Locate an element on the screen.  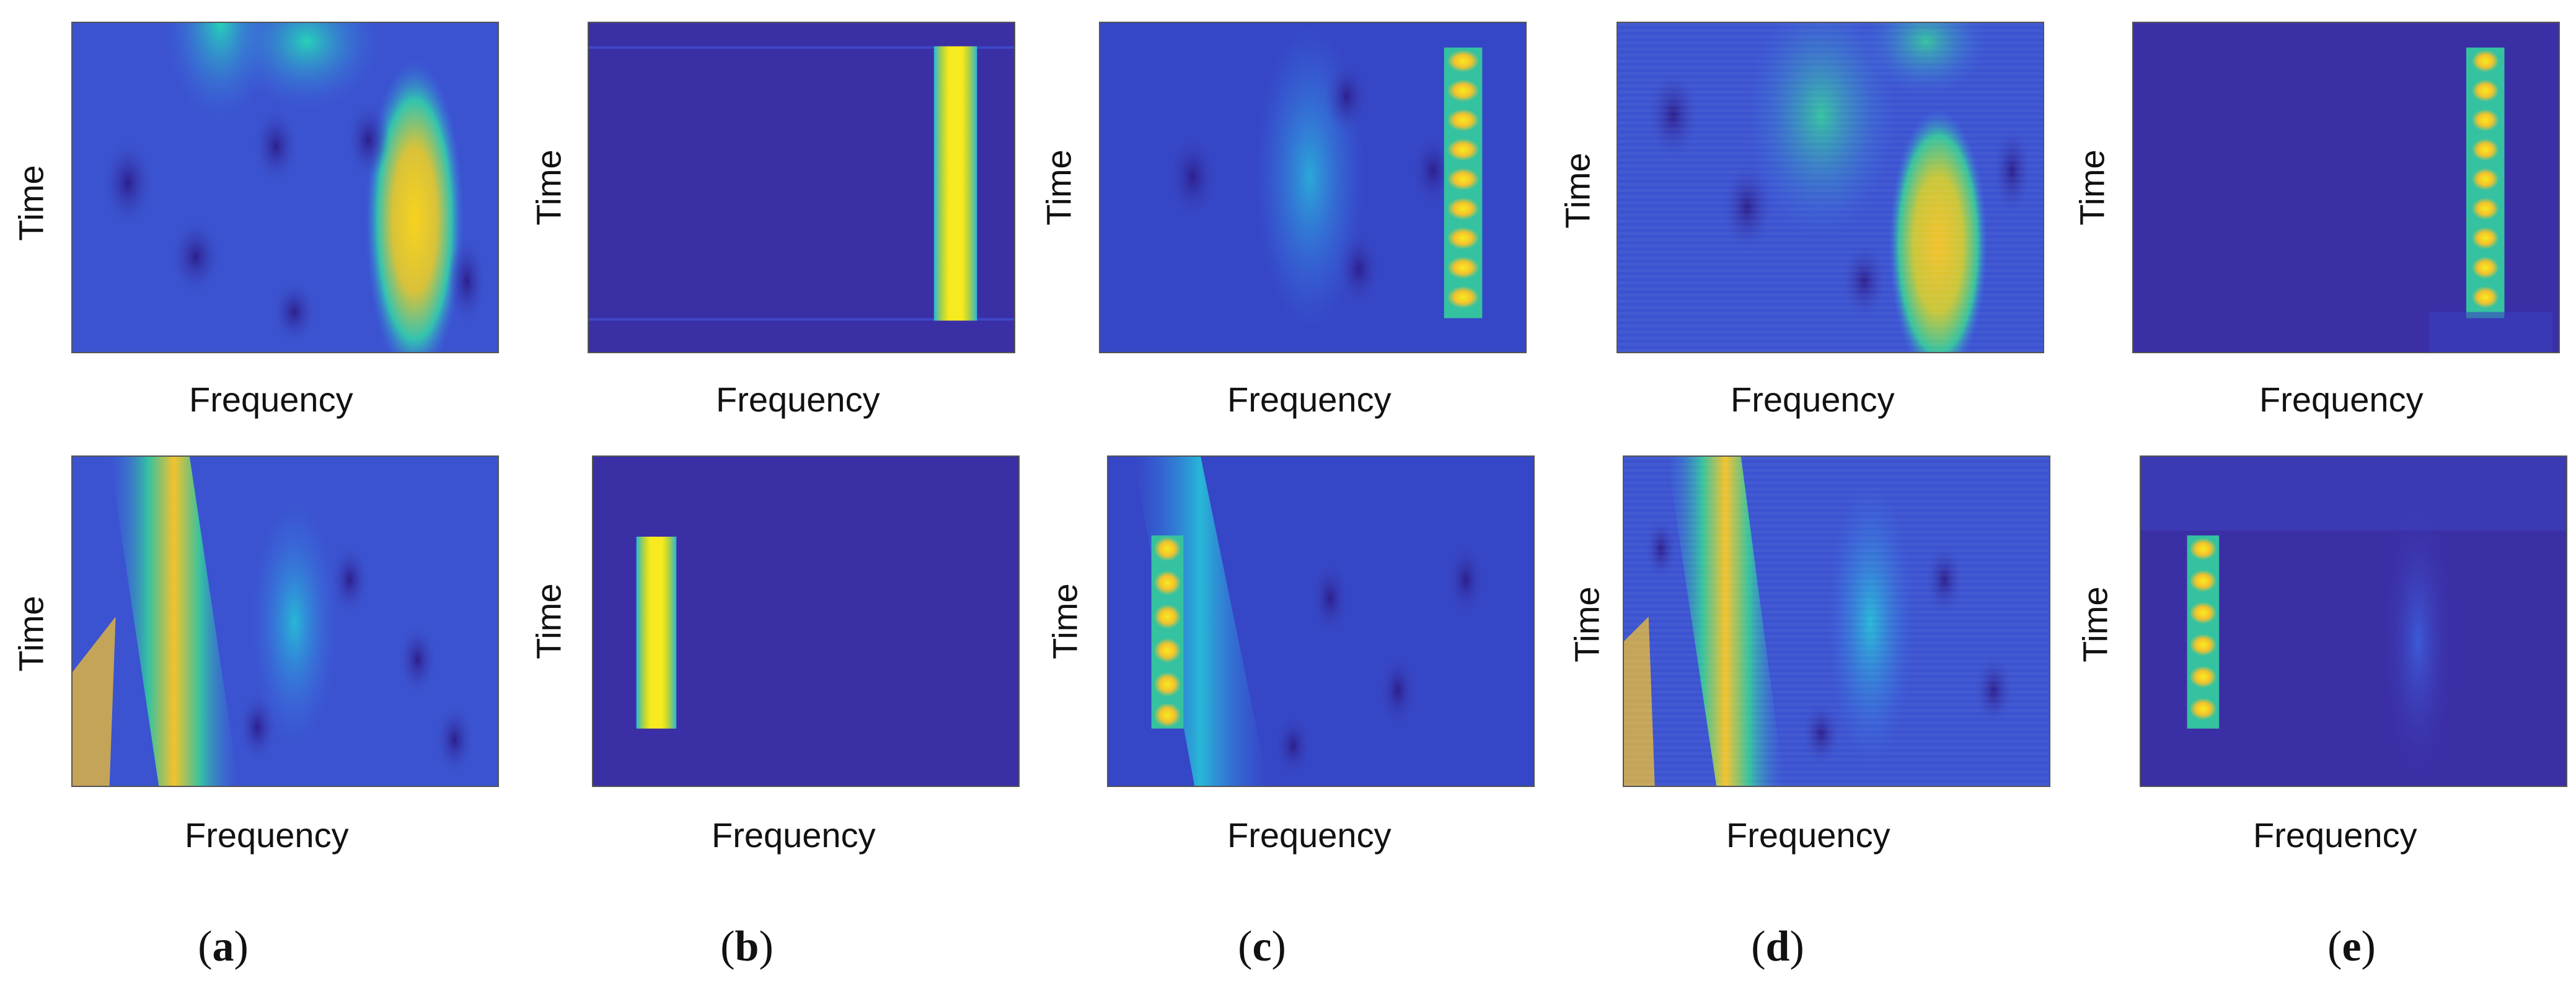
panel-e-bottom is located at coordinates (2353, 621).